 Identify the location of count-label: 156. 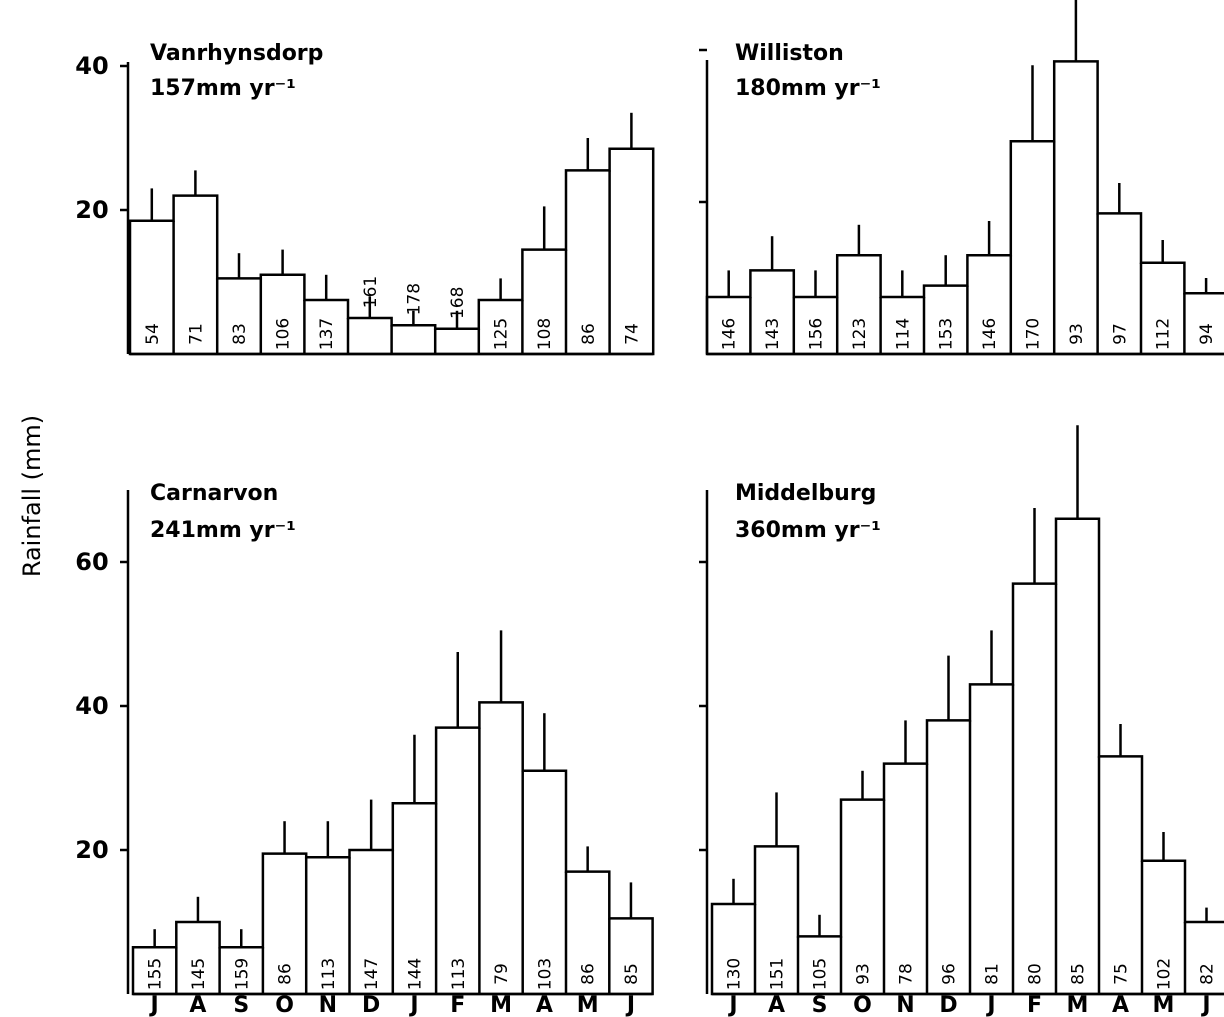
(817, 334).